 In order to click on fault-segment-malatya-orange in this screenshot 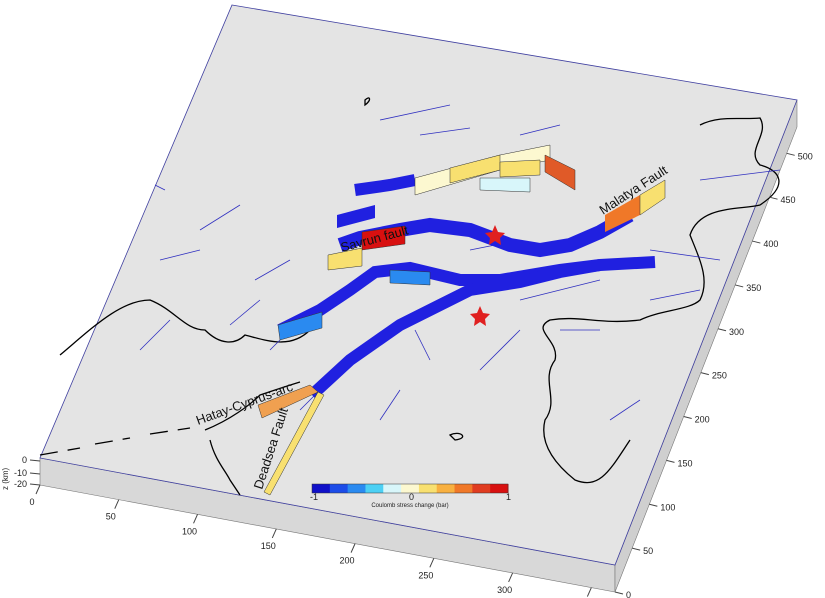, I will do `click(622, 213)`.